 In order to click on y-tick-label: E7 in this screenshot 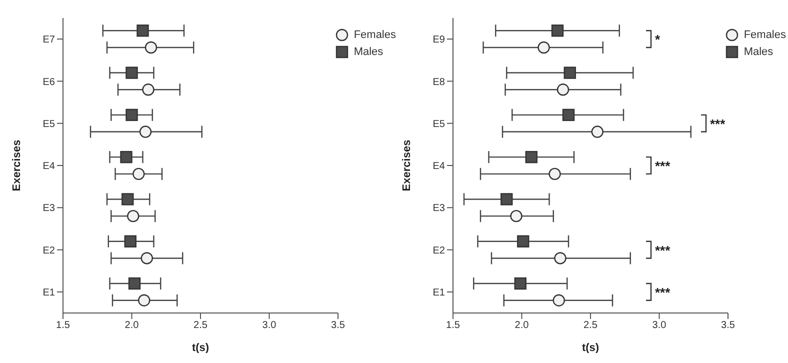, I will do `click(49, 40)`.